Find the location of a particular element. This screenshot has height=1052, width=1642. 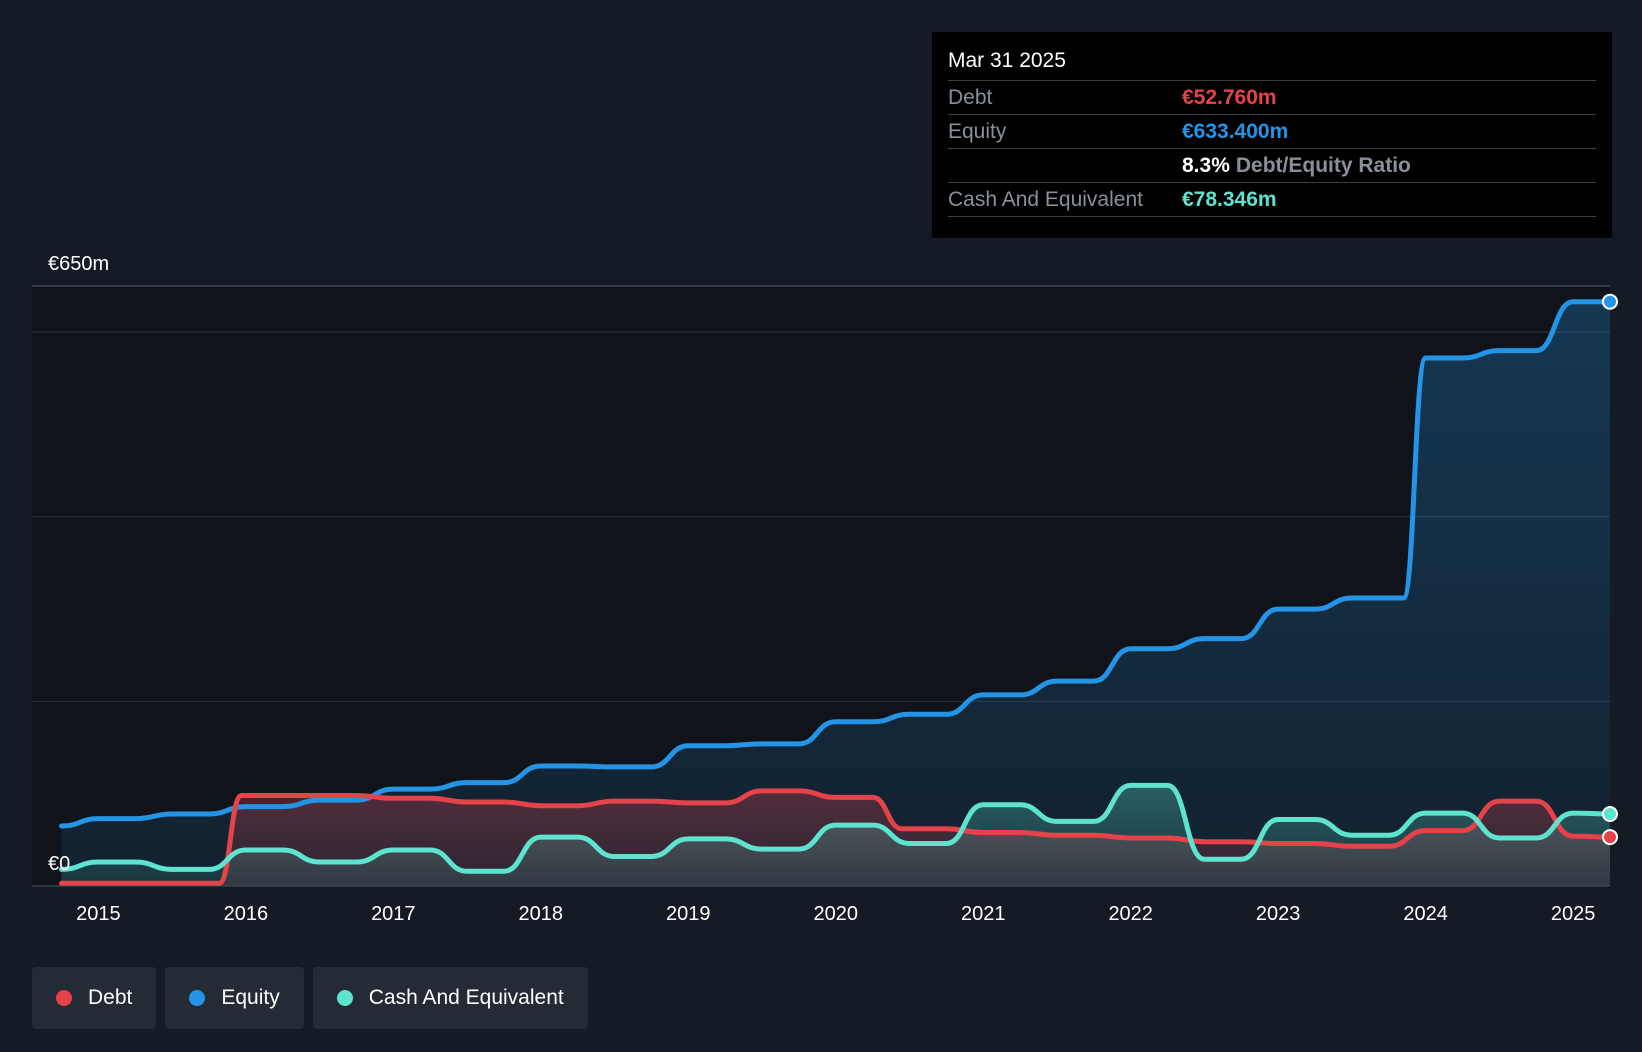

legend-debt-label: Debt is located at coordinates (110, 997).